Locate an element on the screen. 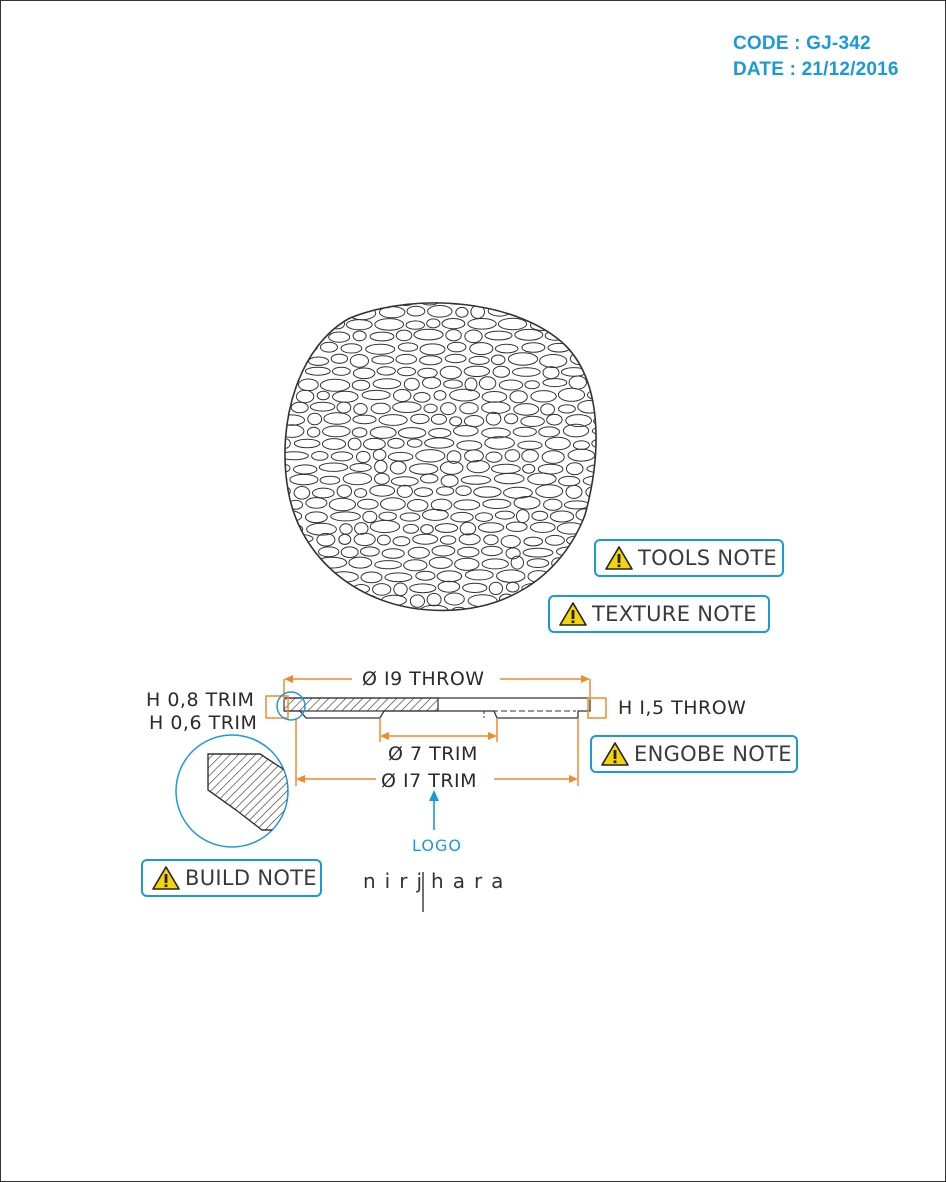 Image resolution: width=946 pixels, height=1182 pixels. engobe-note-button: ENGOBE NOTE is located at coordinates (694, 754).